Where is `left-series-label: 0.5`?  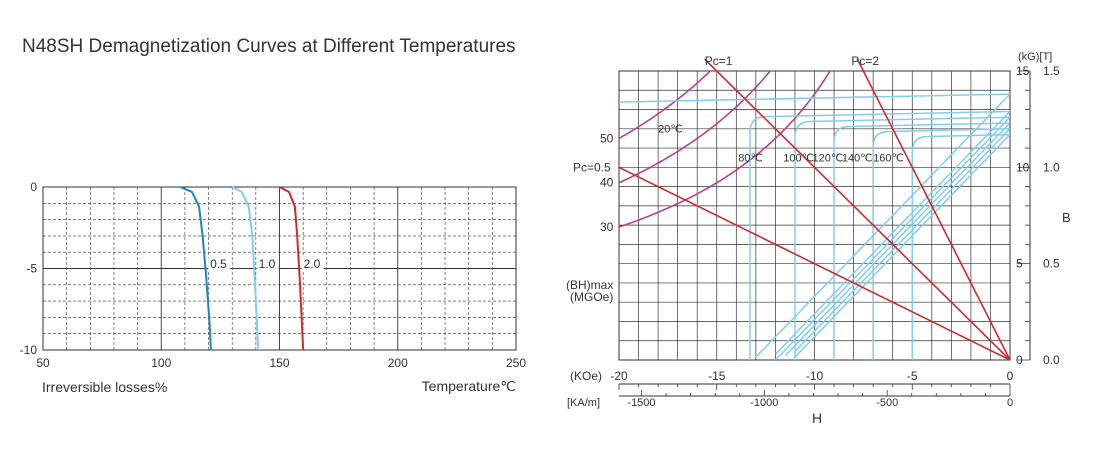
left-series-label: 0.5 is located at coordinates (218, 264).